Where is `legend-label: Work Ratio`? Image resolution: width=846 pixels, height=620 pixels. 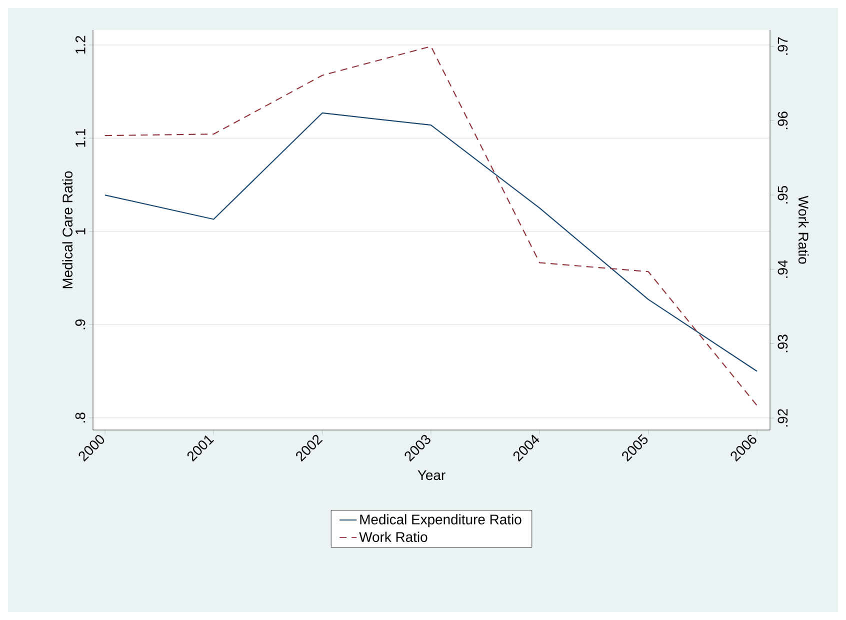
legend-label: Work Ratio is located at coordinates (393, 537).